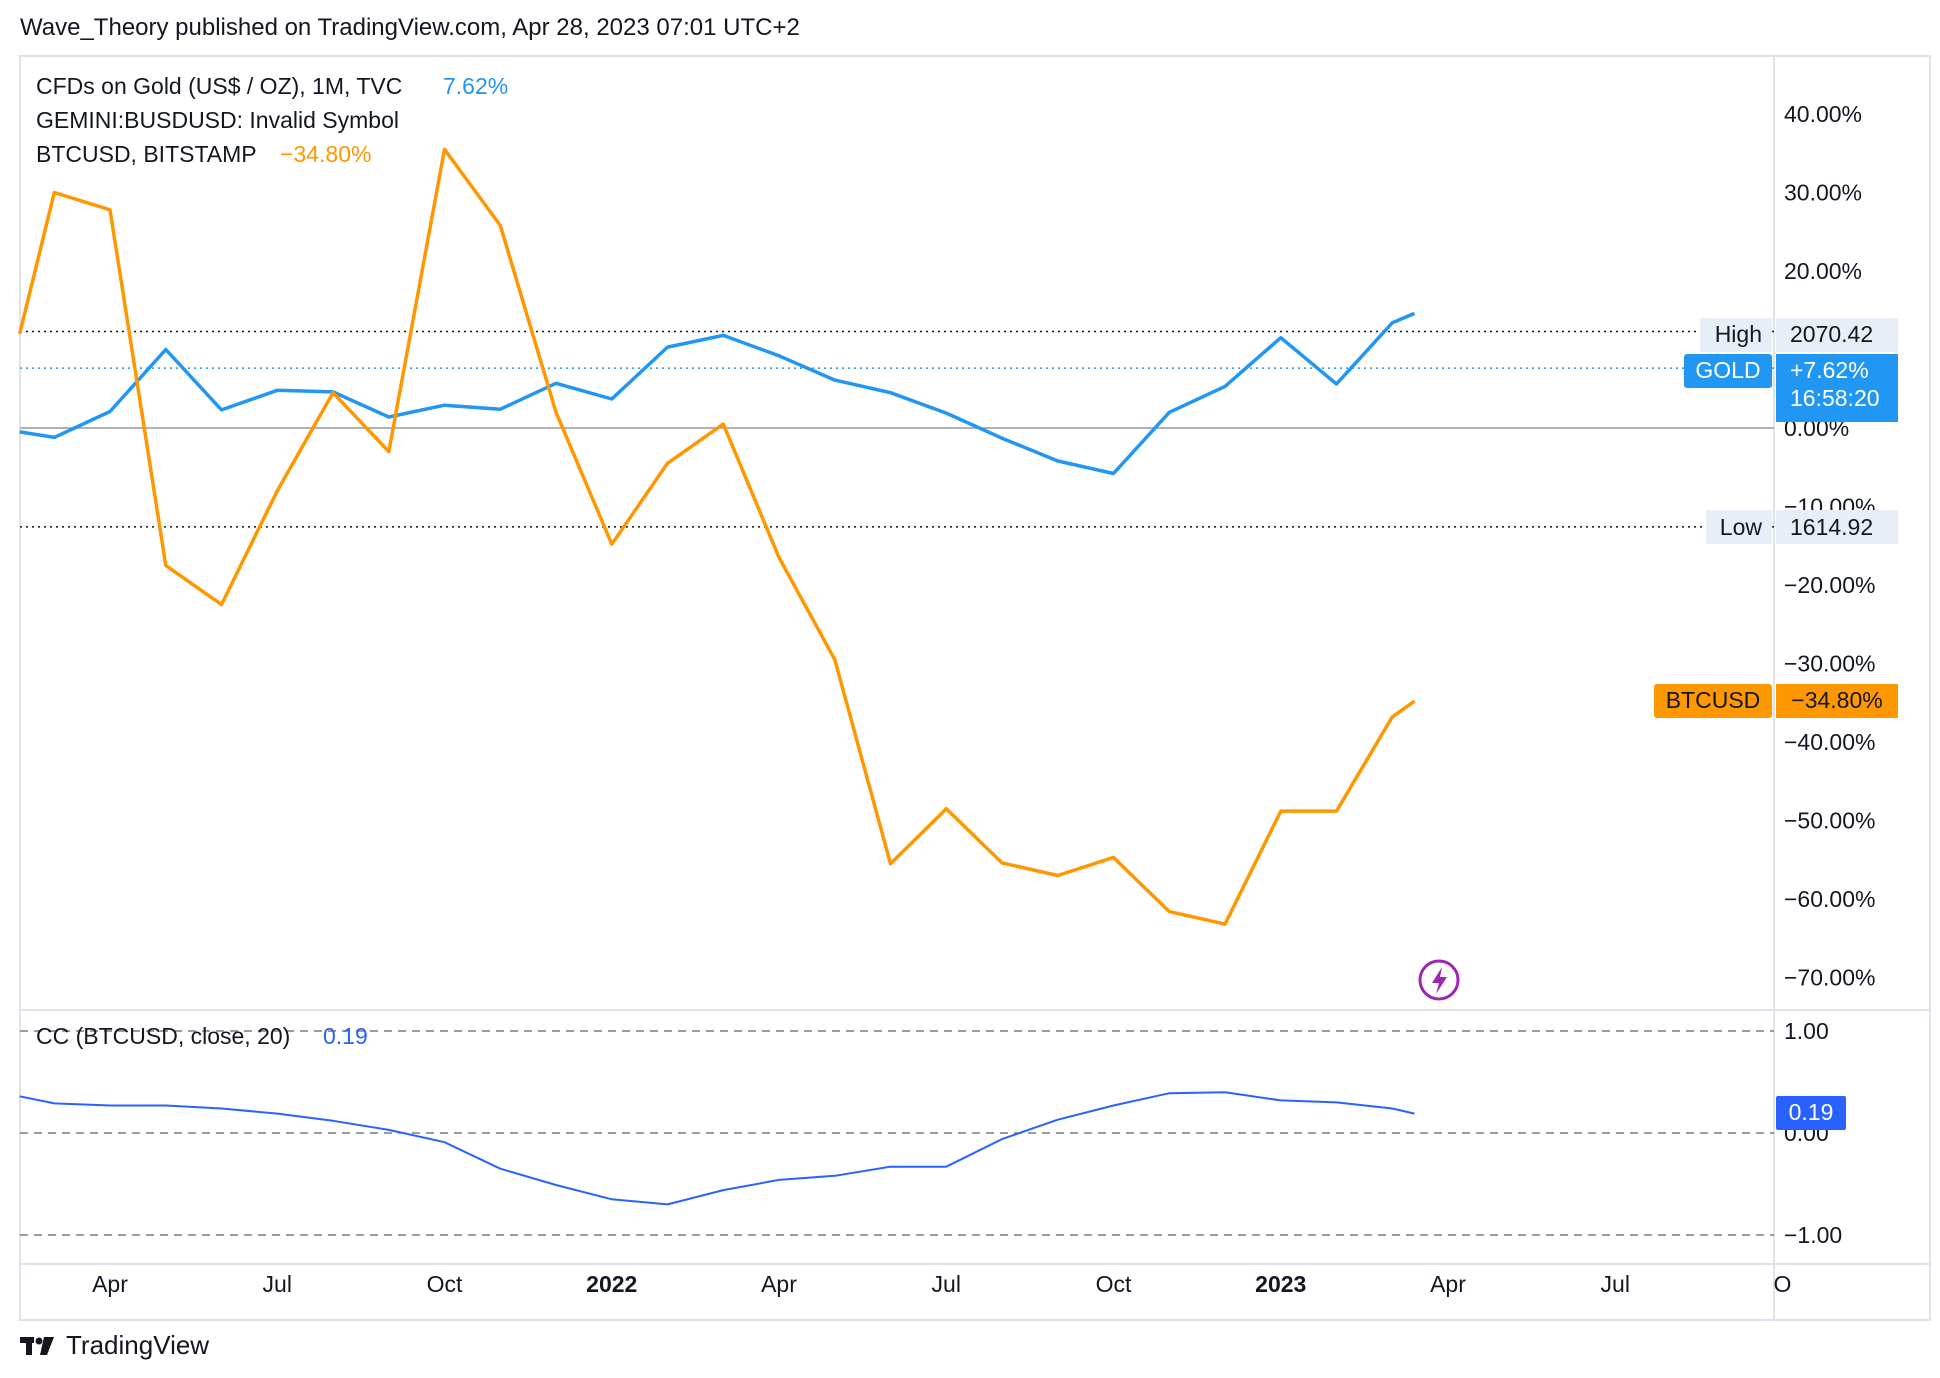  Describe the element at coordinates (1806, 1031) in the screenshot. I see `cc-y-tick-label: 1.00` at that location.